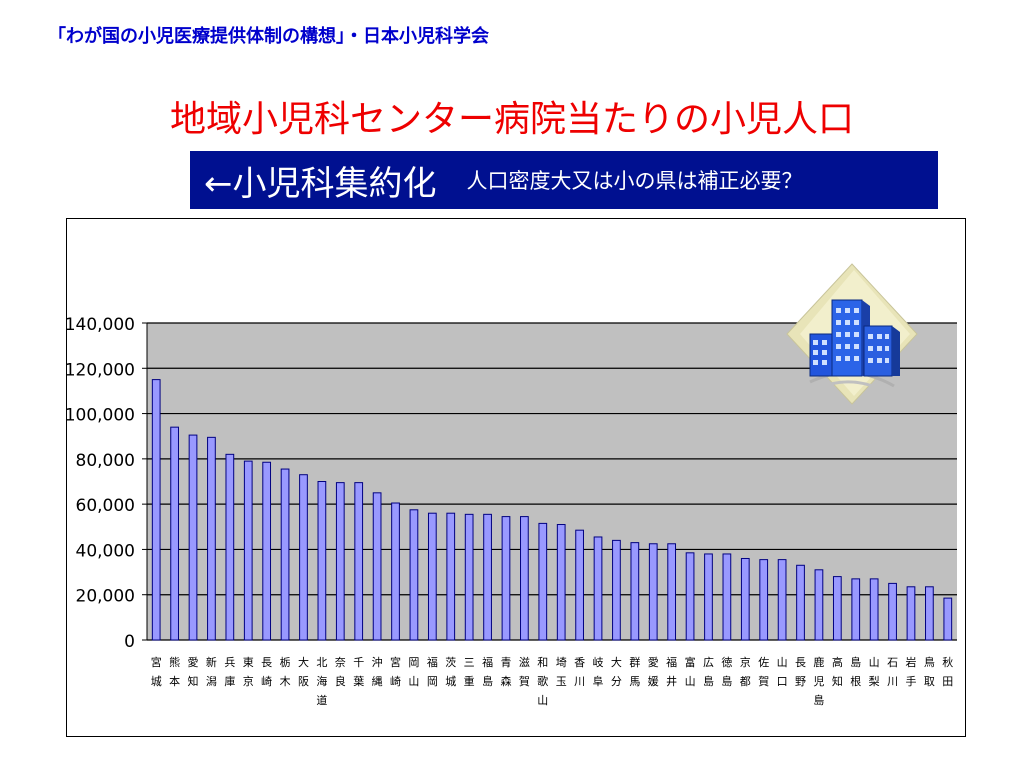 The height and width of the screenshot is (768, 1024). Describe the element at coordinates (105, 551) in the screenshot. I see `y-tick-label: 40,000` at that location.